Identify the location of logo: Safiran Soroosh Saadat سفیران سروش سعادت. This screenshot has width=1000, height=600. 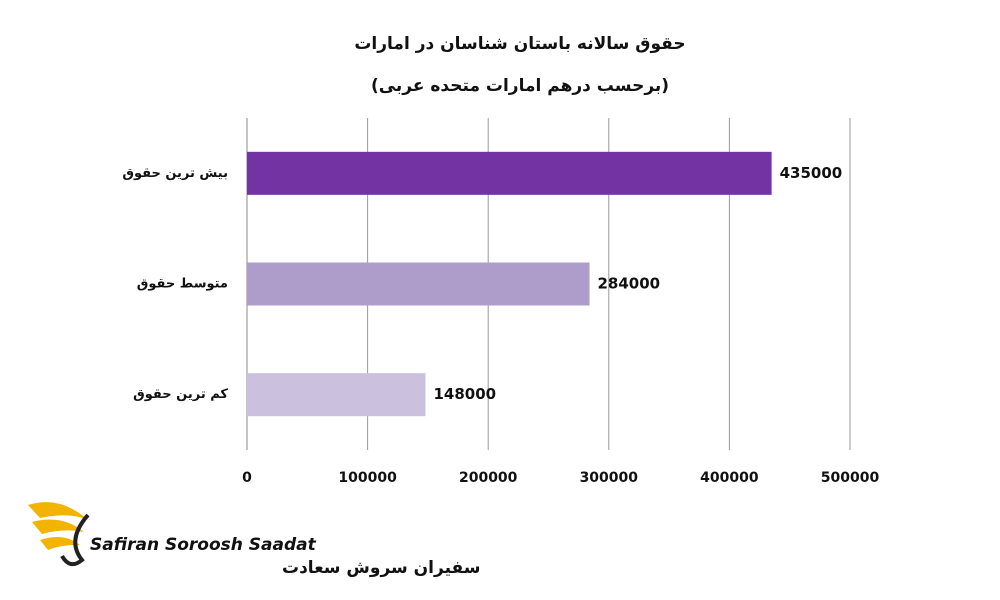
(254, 540).